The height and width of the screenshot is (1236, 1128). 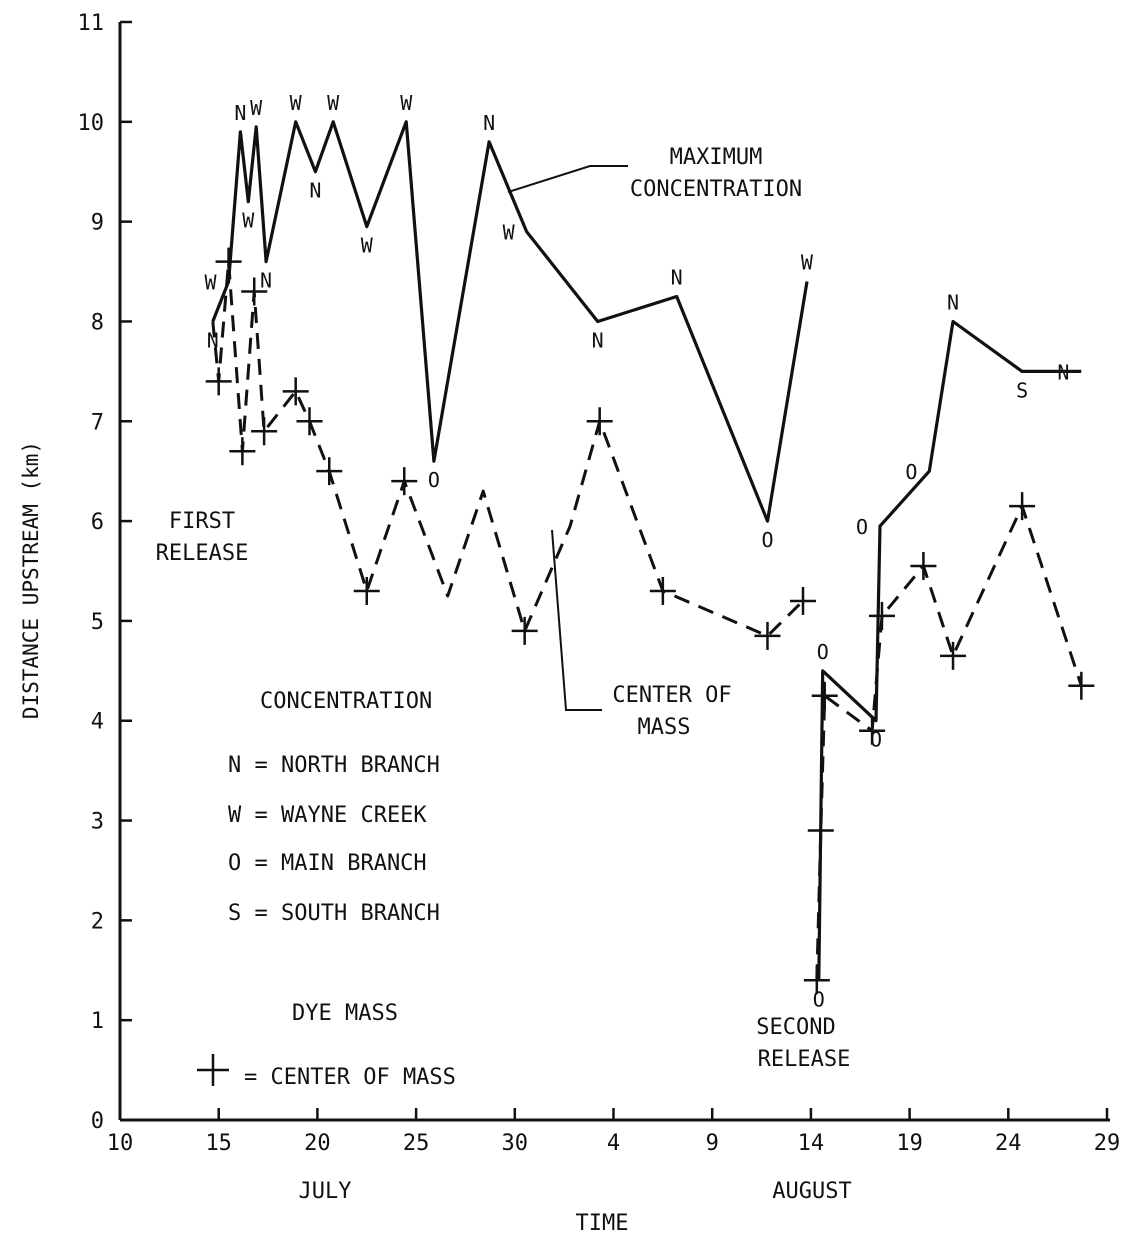 What do you see at coordinates (345, 1013) in the screenshot?
I see `legend-dye-heading: DYE MASS` at bounding box center [345, 1013].